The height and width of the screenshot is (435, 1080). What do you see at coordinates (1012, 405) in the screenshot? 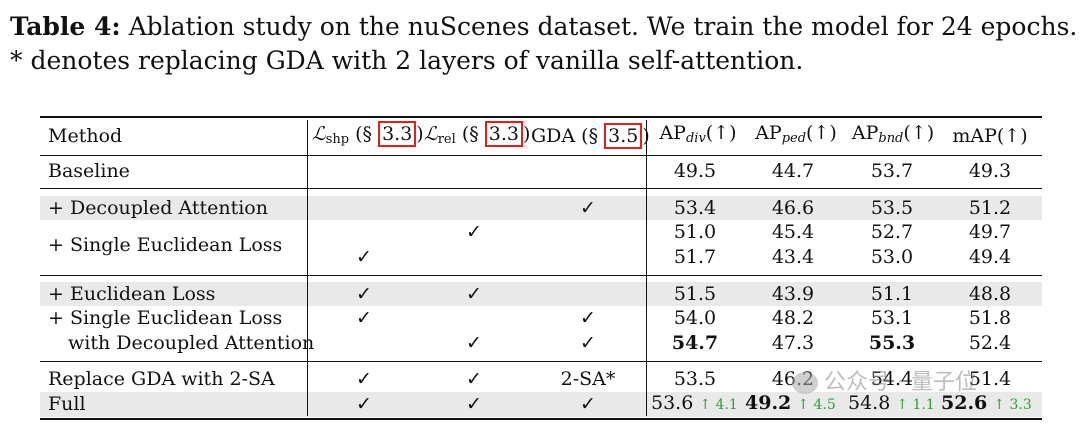
I see `gain-map: ↑ 3.3` at bounding box center [1012, 405].